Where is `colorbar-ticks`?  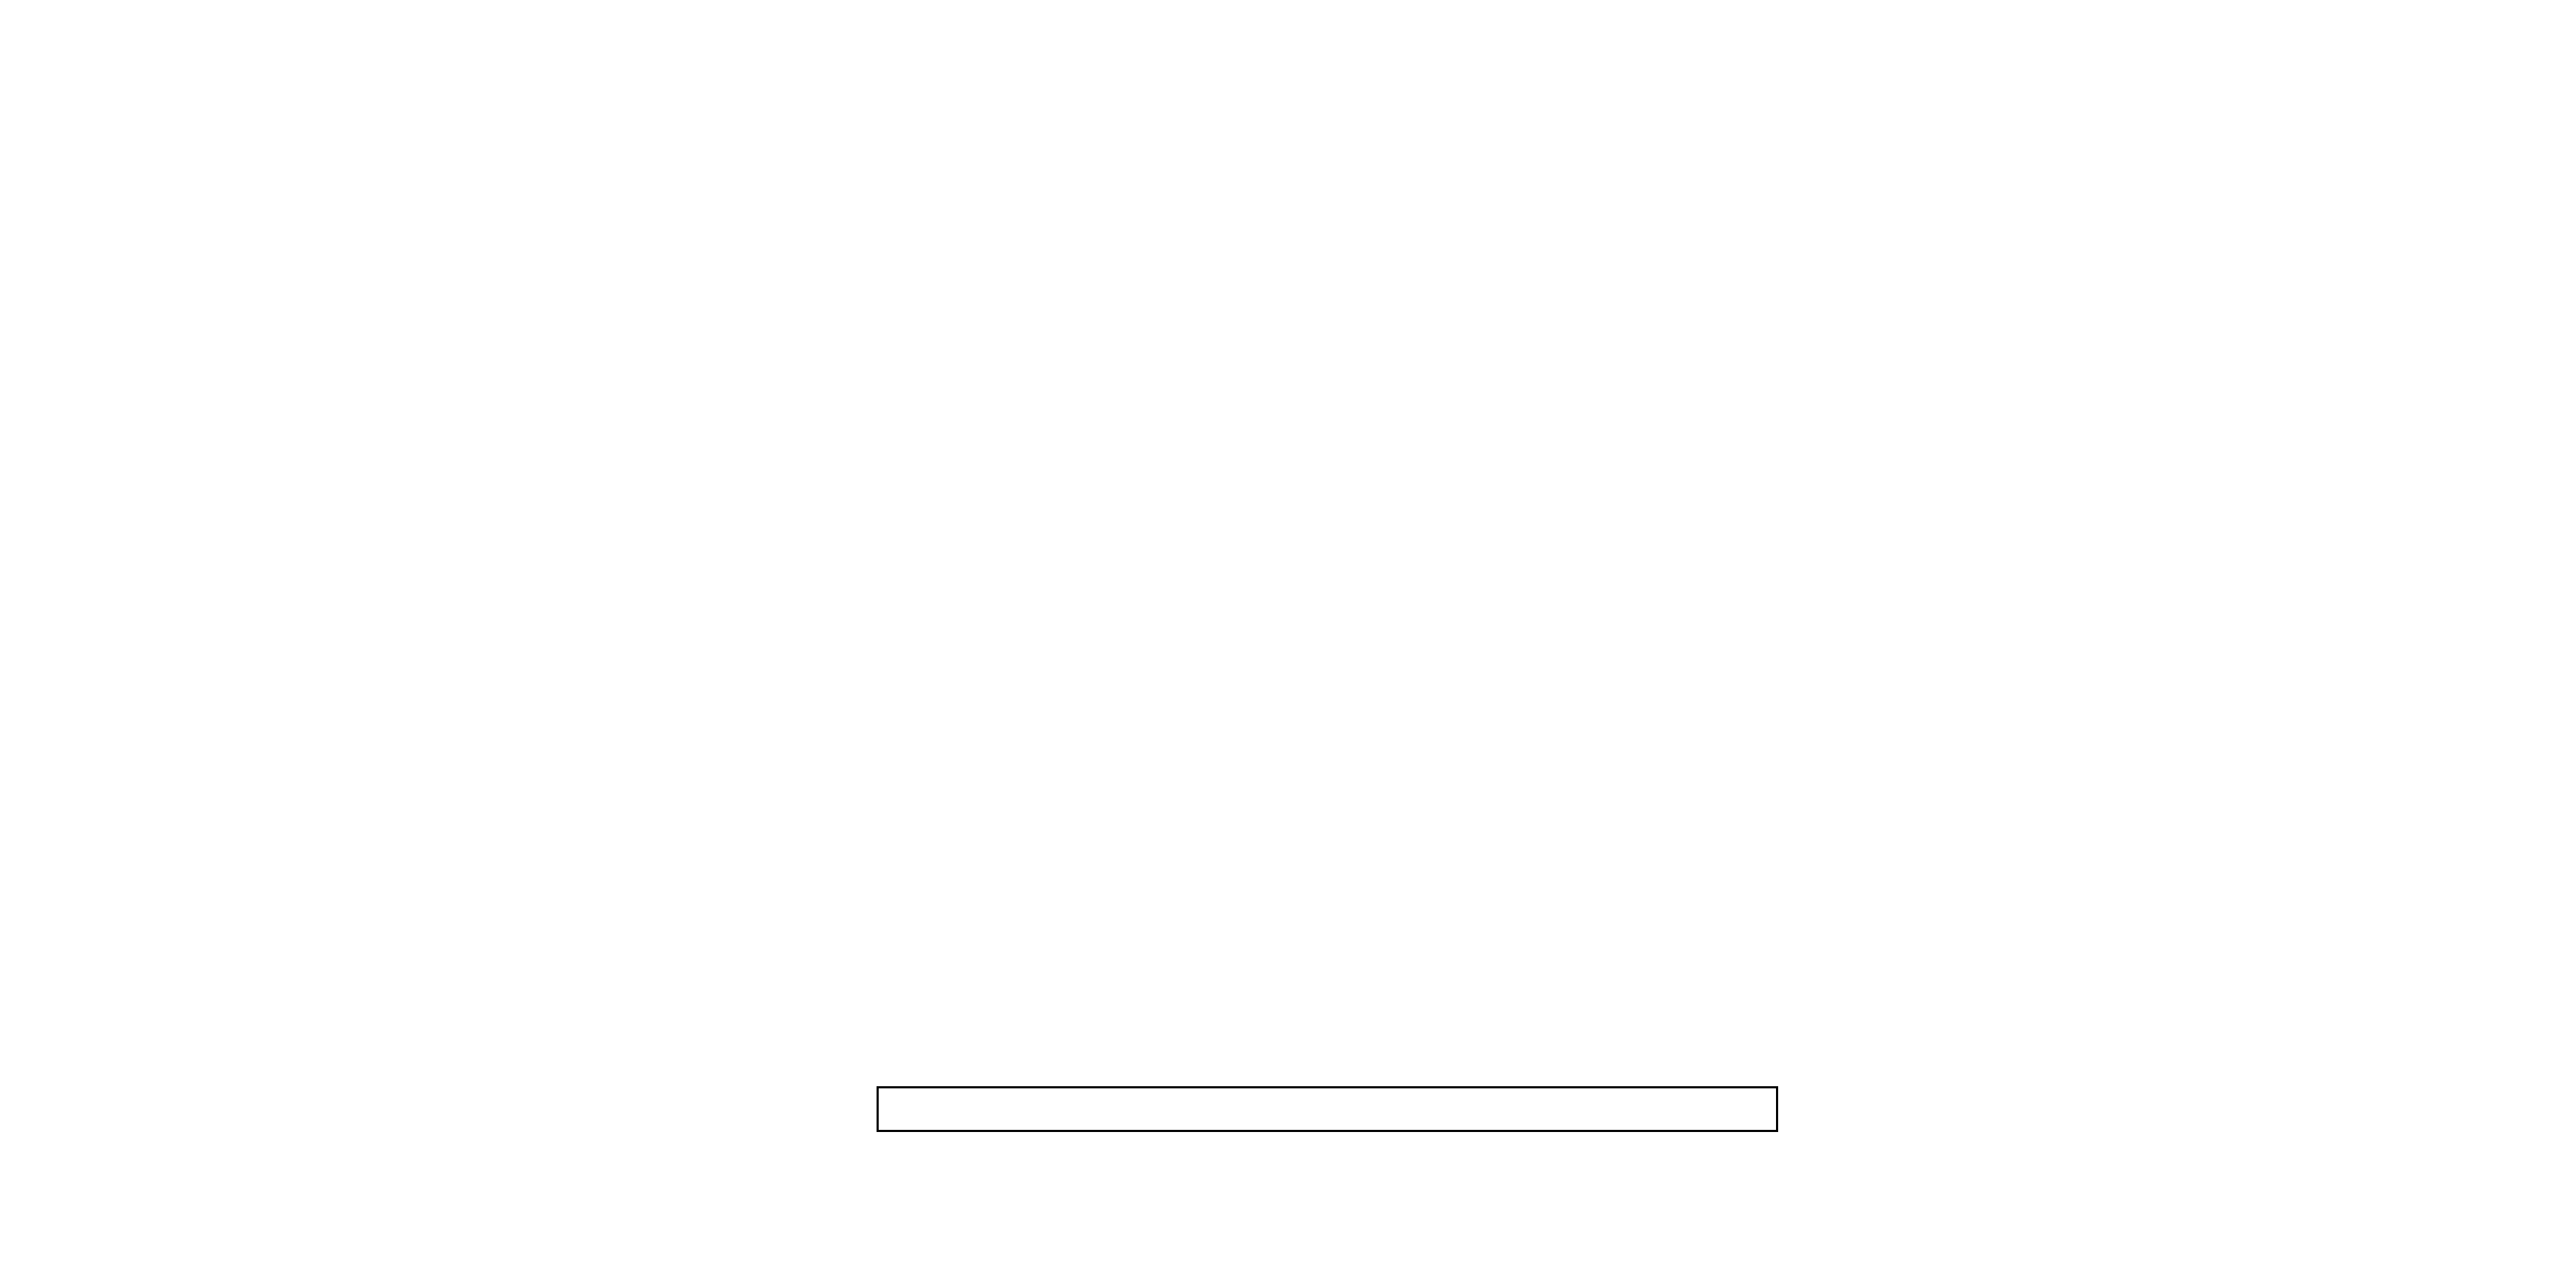 colorbar-ticks is located at coordinates (1327, 1153).